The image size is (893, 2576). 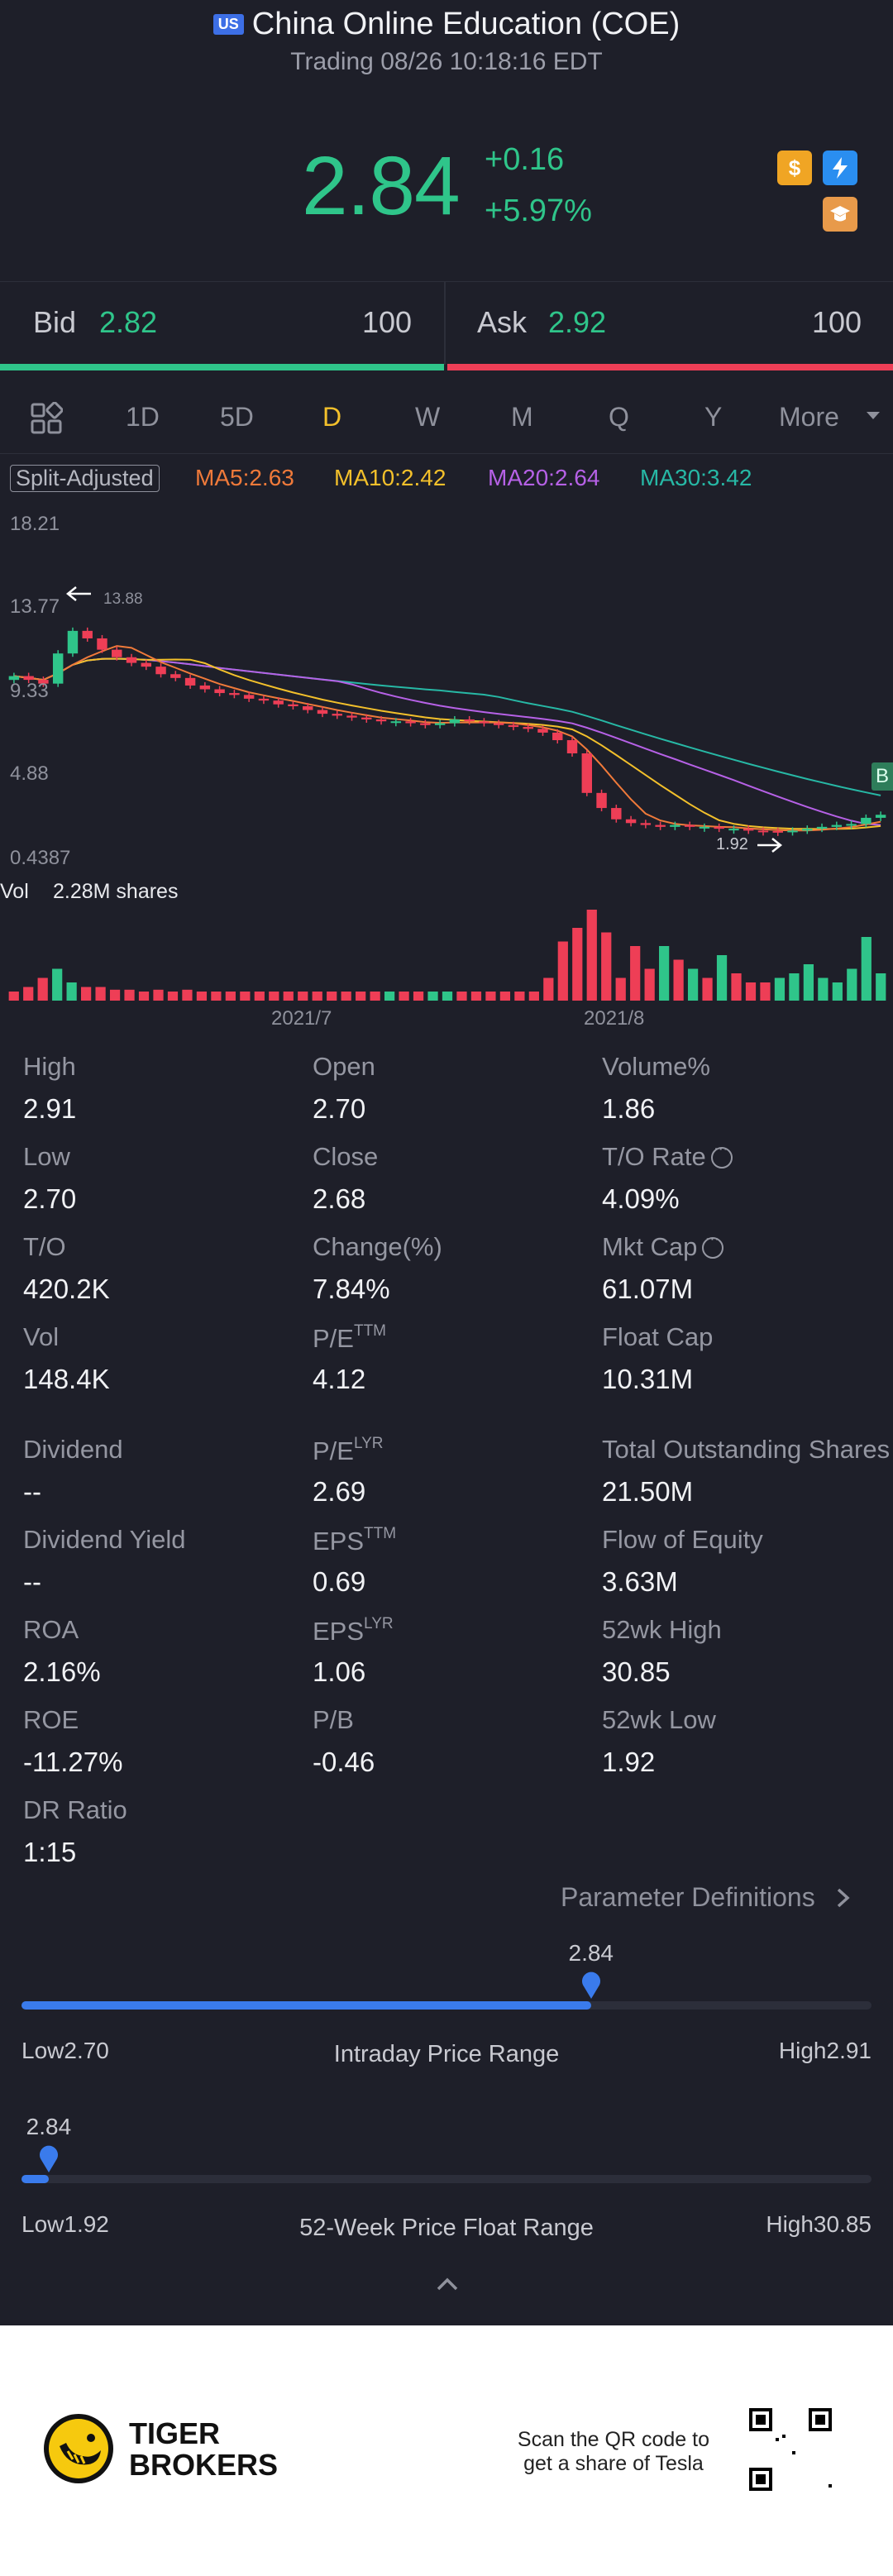 I want to click on stat-label: Float Cap, so click(x=657, y=1337).